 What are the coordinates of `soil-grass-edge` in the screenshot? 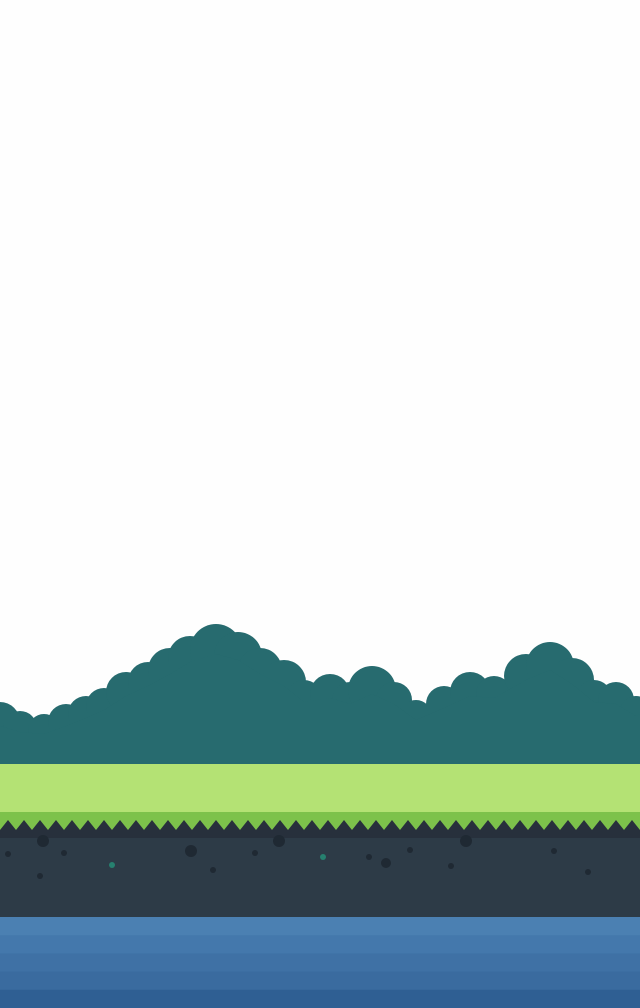 It's located at (320, 830).